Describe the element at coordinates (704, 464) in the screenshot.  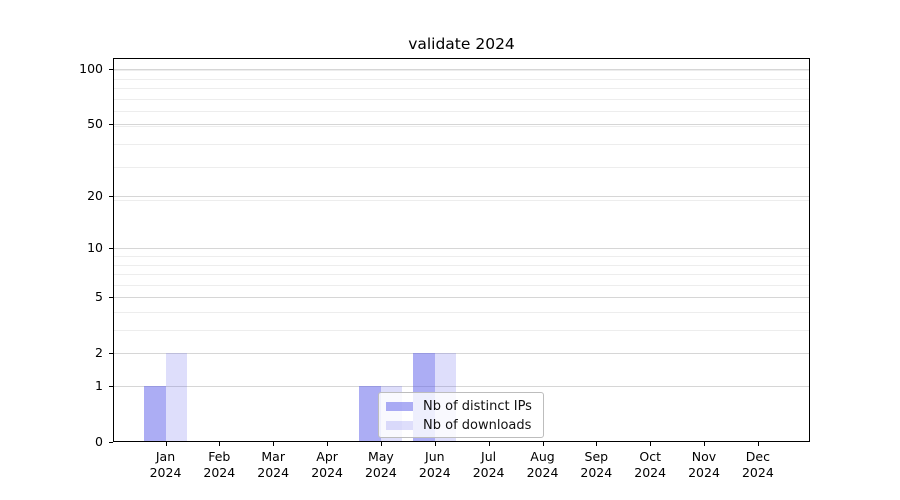
I see `x-tick-label: Nov 2024` at that location.